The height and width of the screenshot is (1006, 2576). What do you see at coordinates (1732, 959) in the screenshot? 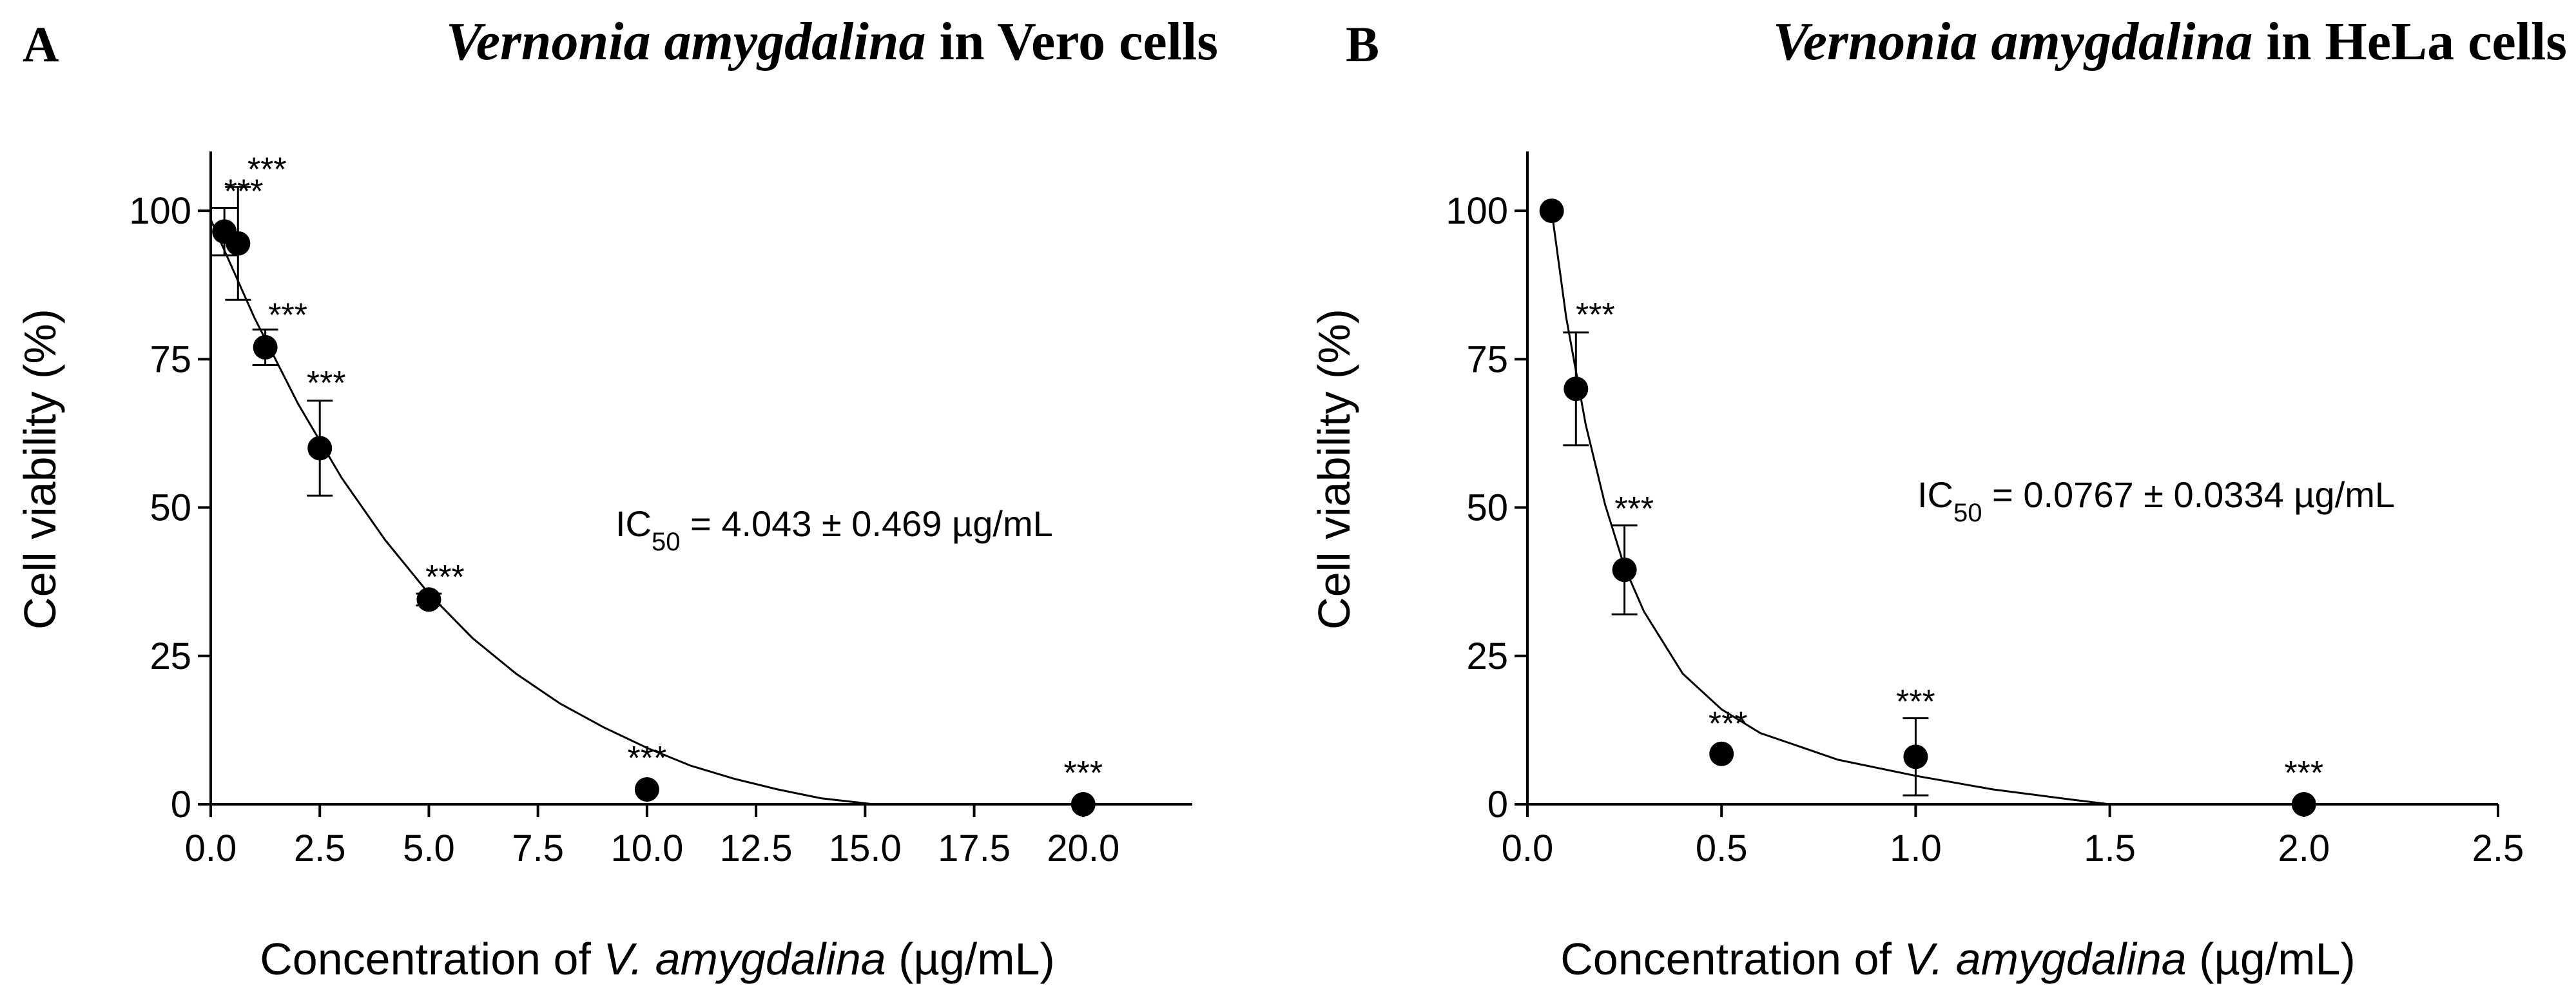
I see `xlabel-pre-b: Concentration of` at bounding box center [1732, 959].